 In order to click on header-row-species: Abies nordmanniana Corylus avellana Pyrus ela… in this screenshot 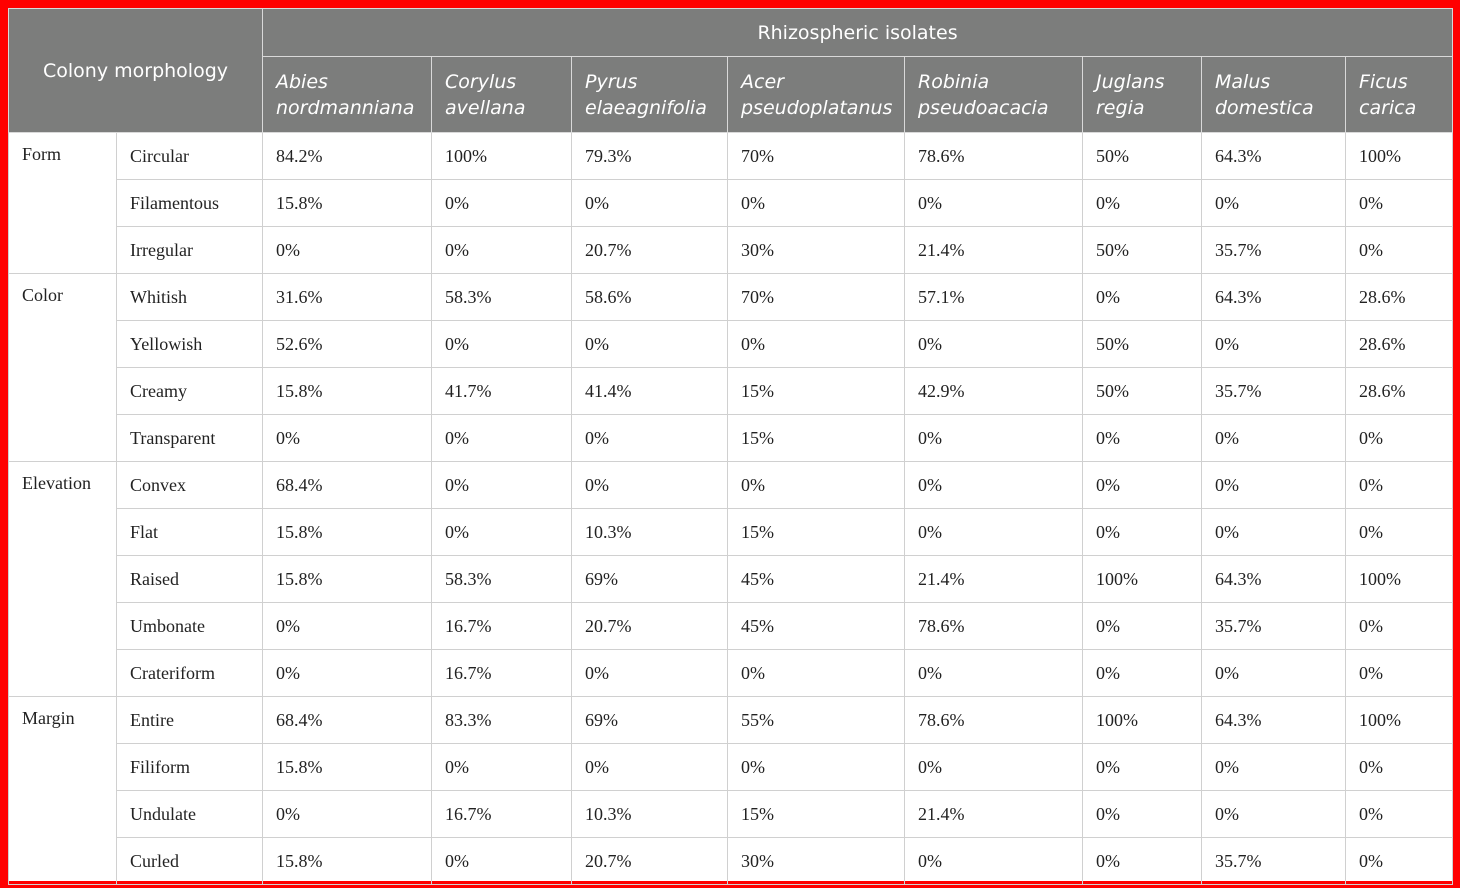, I will do `click(731, 94)`.